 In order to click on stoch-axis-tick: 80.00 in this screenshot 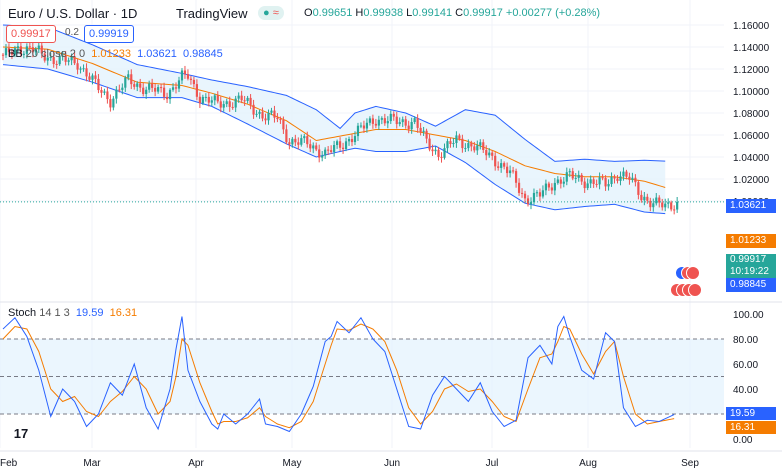, I will do `click(745, 340)`.